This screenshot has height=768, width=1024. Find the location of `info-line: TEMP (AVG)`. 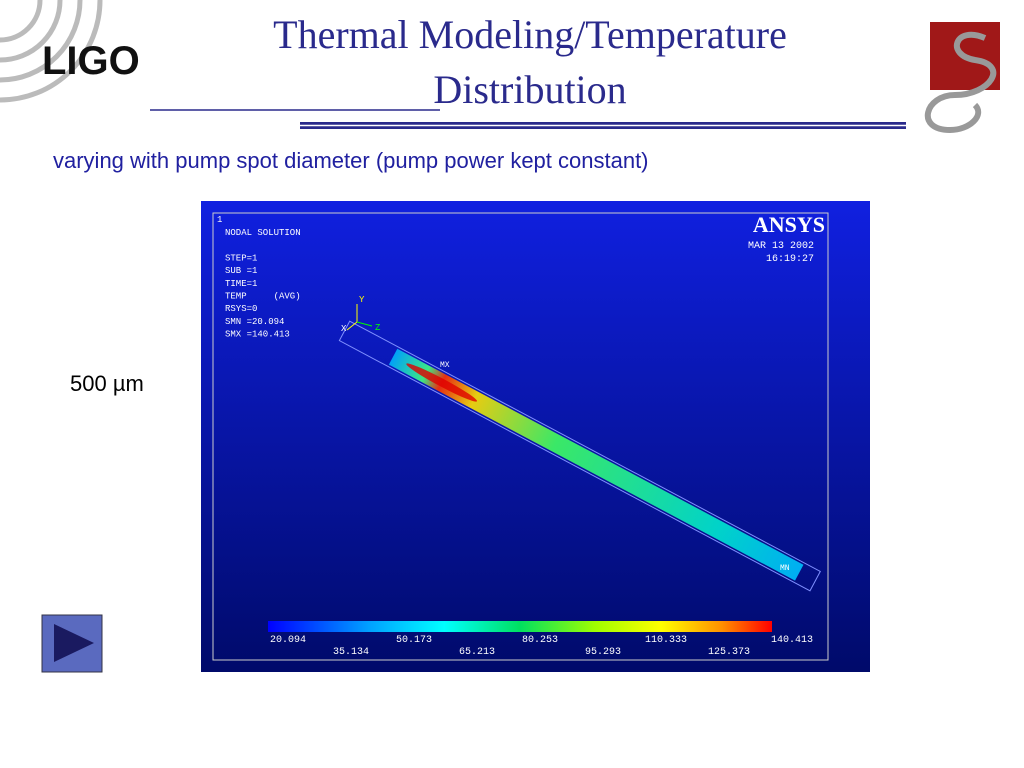

info-line: TEMP (AVG) is located at coordinates (263, 297).